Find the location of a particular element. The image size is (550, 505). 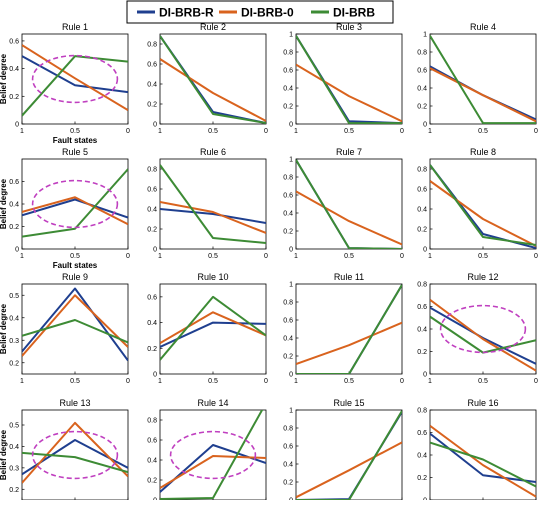

panel-title: Rule 13 is located at coordinates (74, 403).